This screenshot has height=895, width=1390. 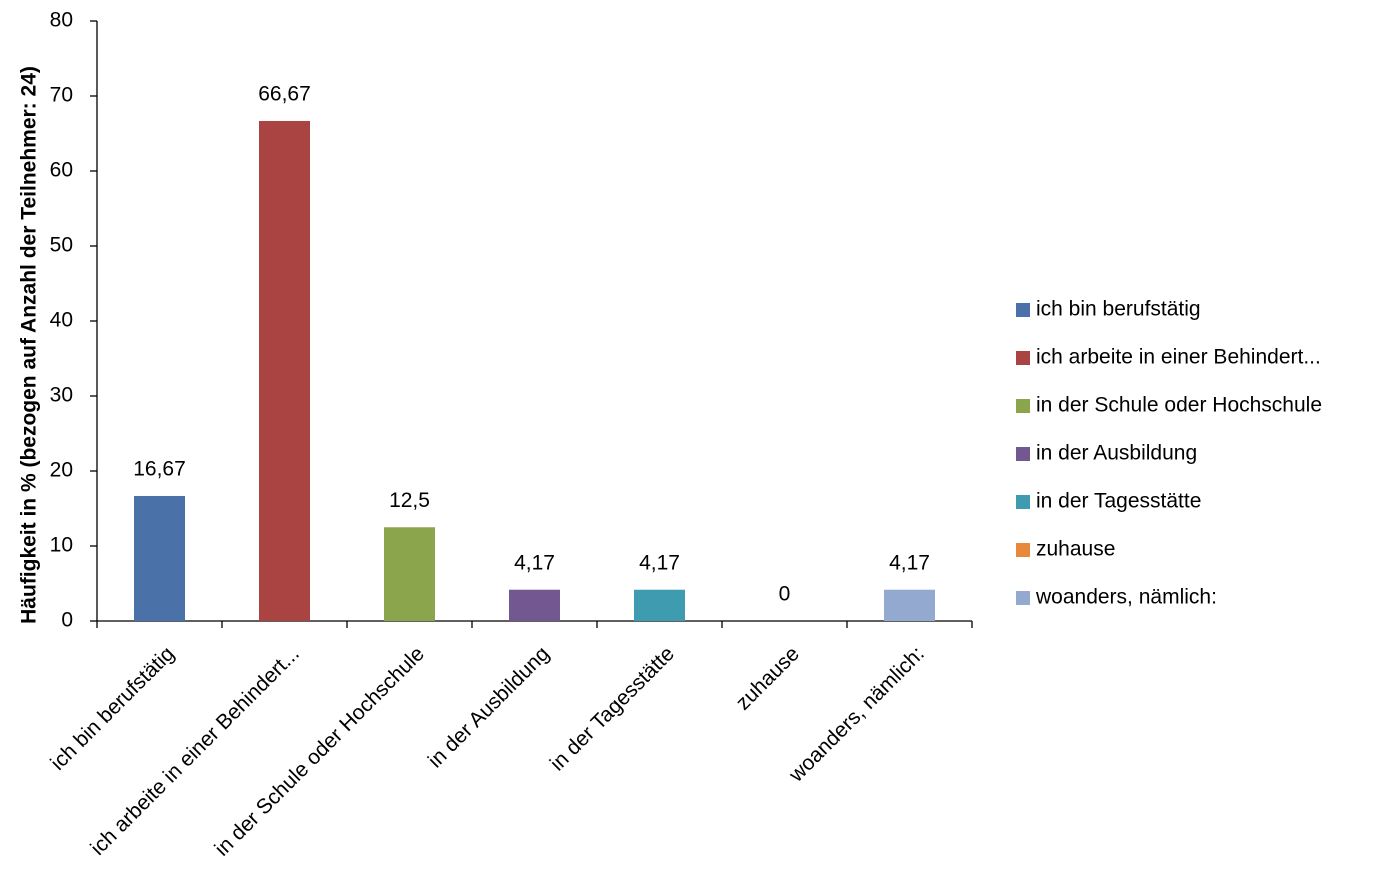 What do you see at coordinates (409, 500) in the screenshot?
I see `data-label: 12,5` at bounding box center [409, 500].